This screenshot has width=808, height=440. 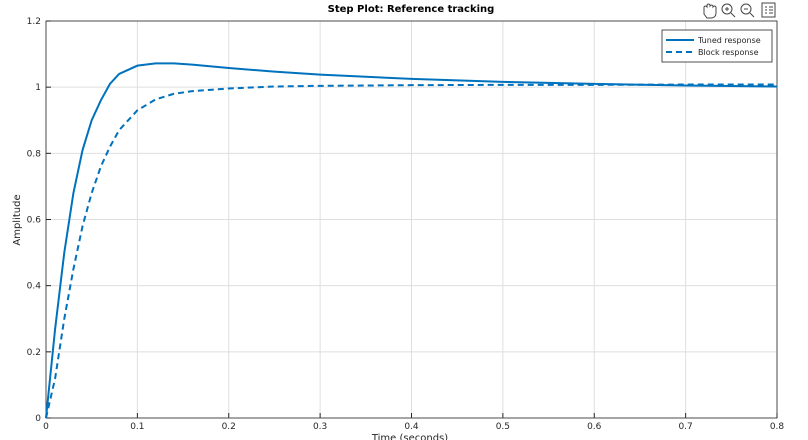 What do you see at coordinates (411, 427) in the screenshot?
I see `x-tick-label: 0.4` at bounding box center [411, 427].